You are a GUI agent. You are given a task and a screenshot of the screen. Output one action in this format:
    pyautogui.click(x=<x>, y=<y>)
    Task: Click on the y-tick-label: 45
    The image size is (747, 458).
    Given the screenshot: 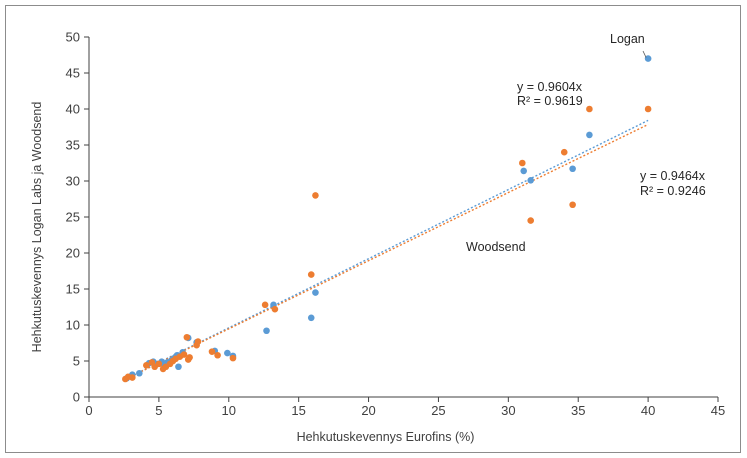 What is the action you would take?
    pyautogui.click(x=73, y=73)
    